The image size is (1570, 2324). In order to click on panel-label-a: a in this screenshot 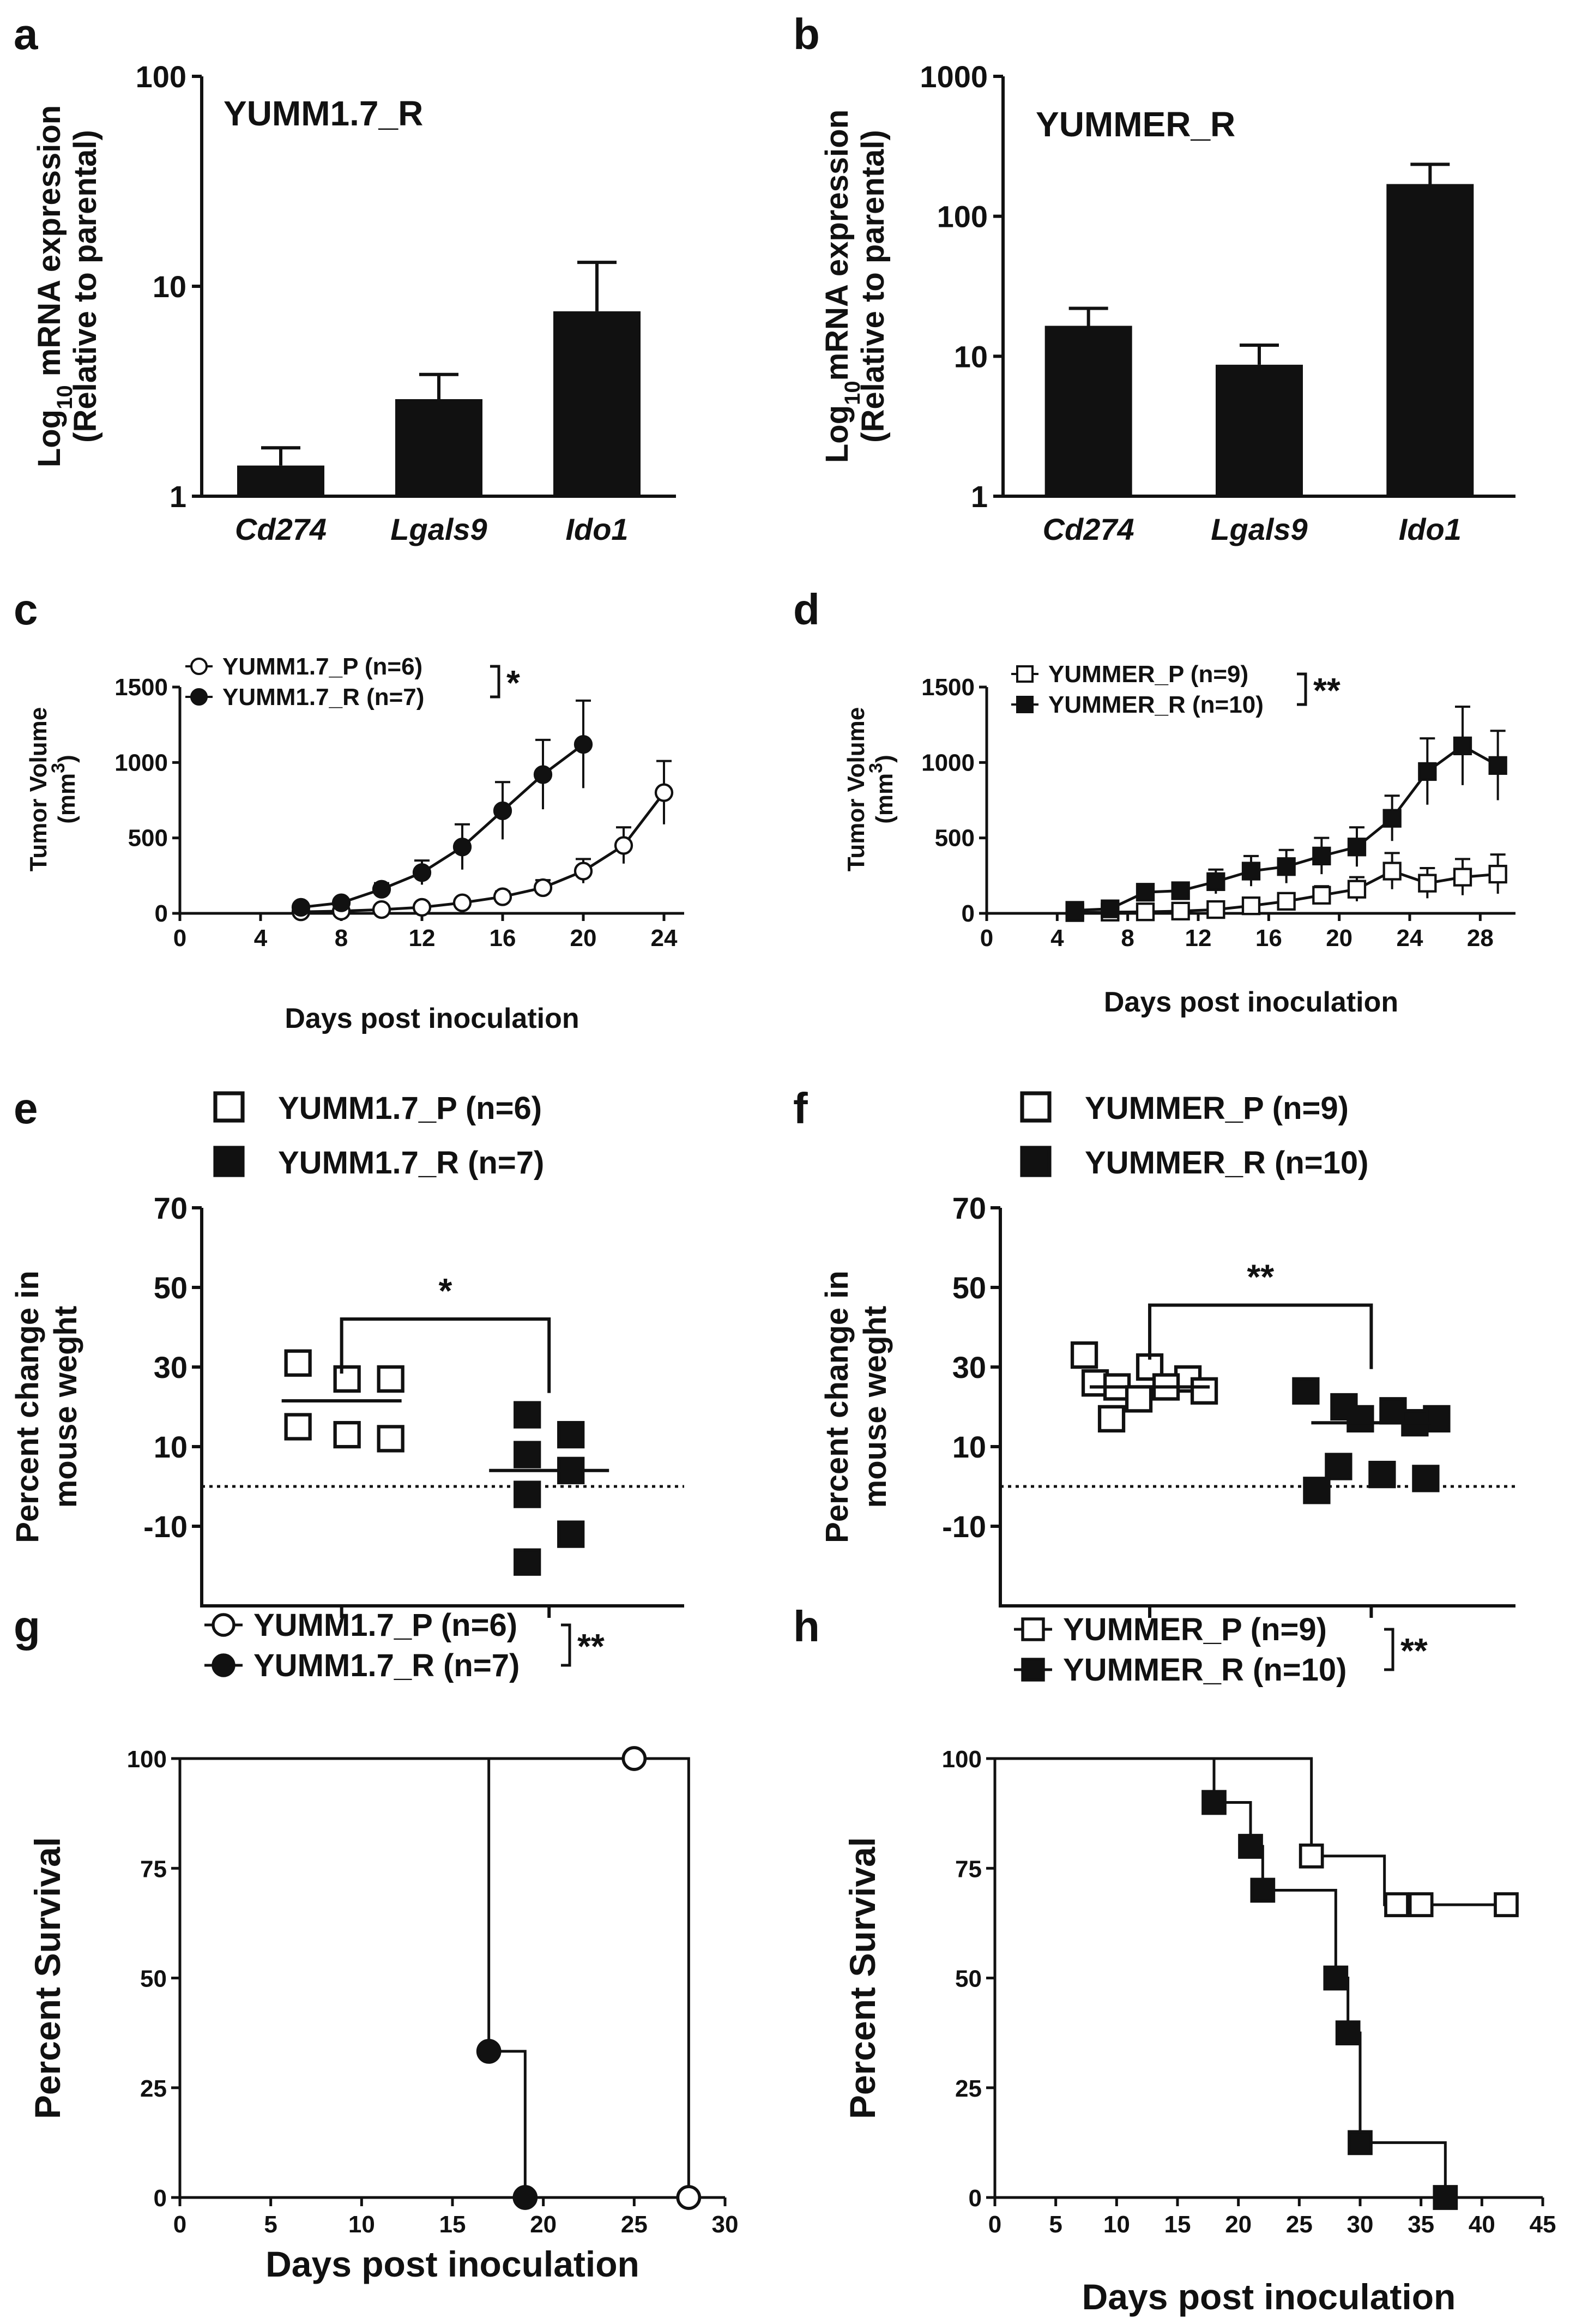, I will do `click(26, 34)`.